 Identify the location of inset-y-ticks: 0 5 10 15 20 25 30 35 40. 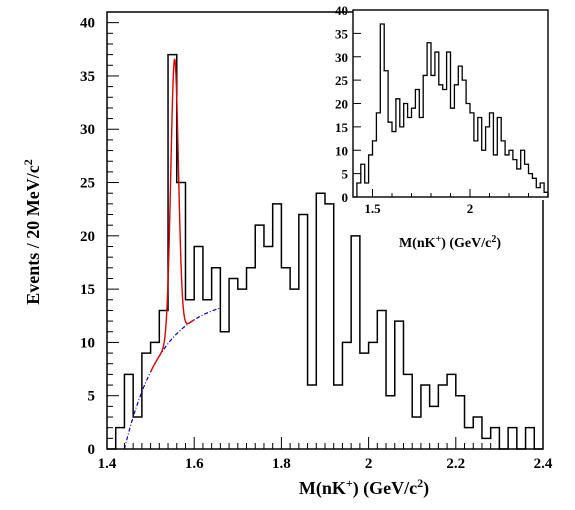
(348, 104).